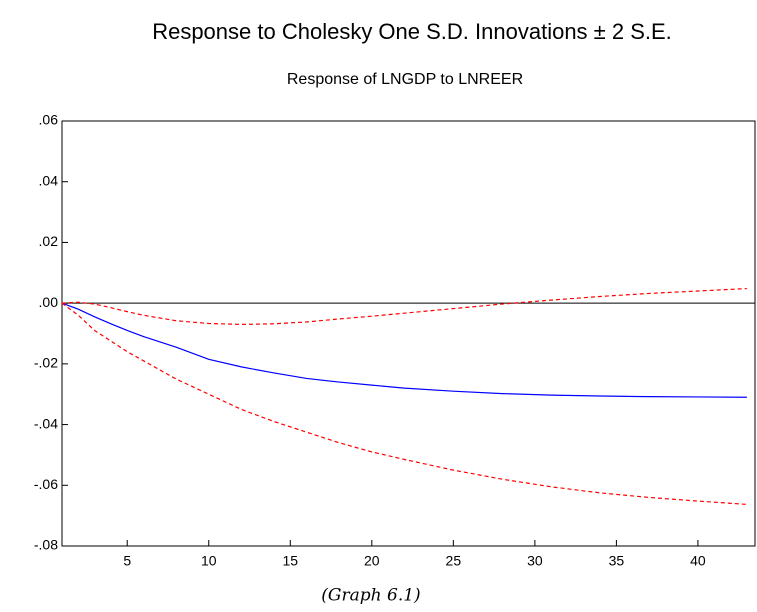 Image resolution: width=757 pixels, height=612 pixels. I want to click on y-tick-label: .06, so click(49, 120).